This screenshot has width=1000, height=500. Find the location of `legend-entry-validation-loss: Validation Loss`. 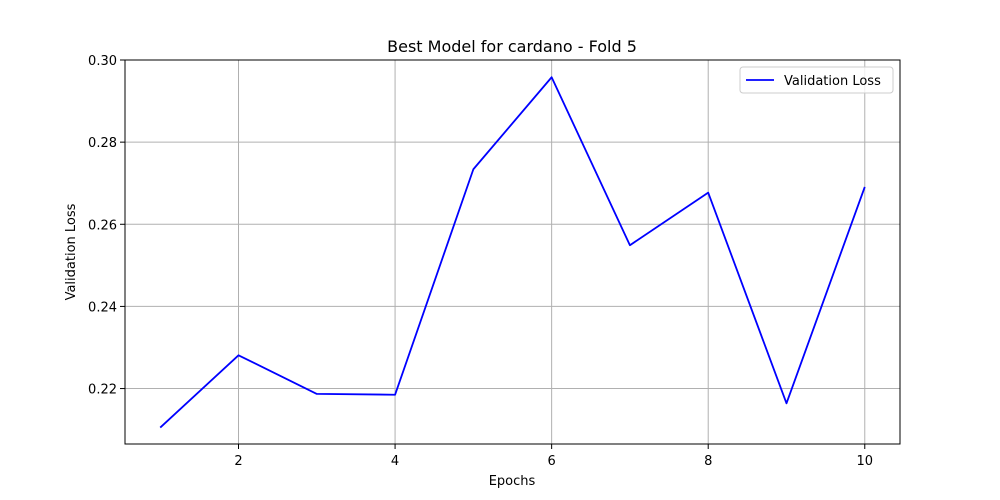

legend-entry-validation-loss: Validation Loss is located at coordinates (832, 81).